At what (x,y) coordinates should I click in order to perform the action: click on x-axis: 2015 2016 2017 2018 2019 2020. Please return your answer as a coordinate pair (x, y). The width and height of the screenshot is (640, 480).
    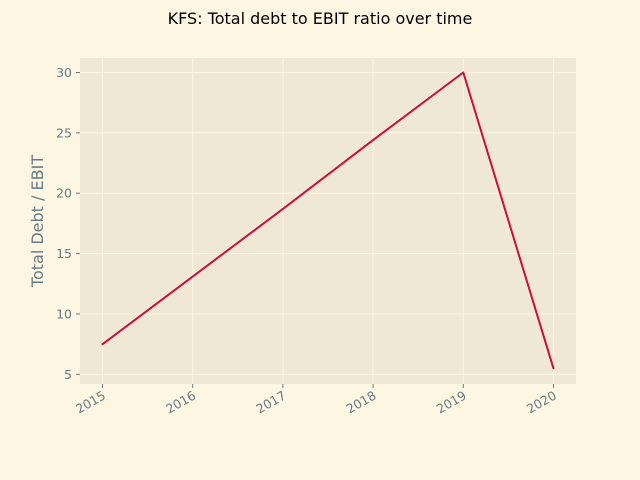
    Looking at the image, I should click on (316, 400).